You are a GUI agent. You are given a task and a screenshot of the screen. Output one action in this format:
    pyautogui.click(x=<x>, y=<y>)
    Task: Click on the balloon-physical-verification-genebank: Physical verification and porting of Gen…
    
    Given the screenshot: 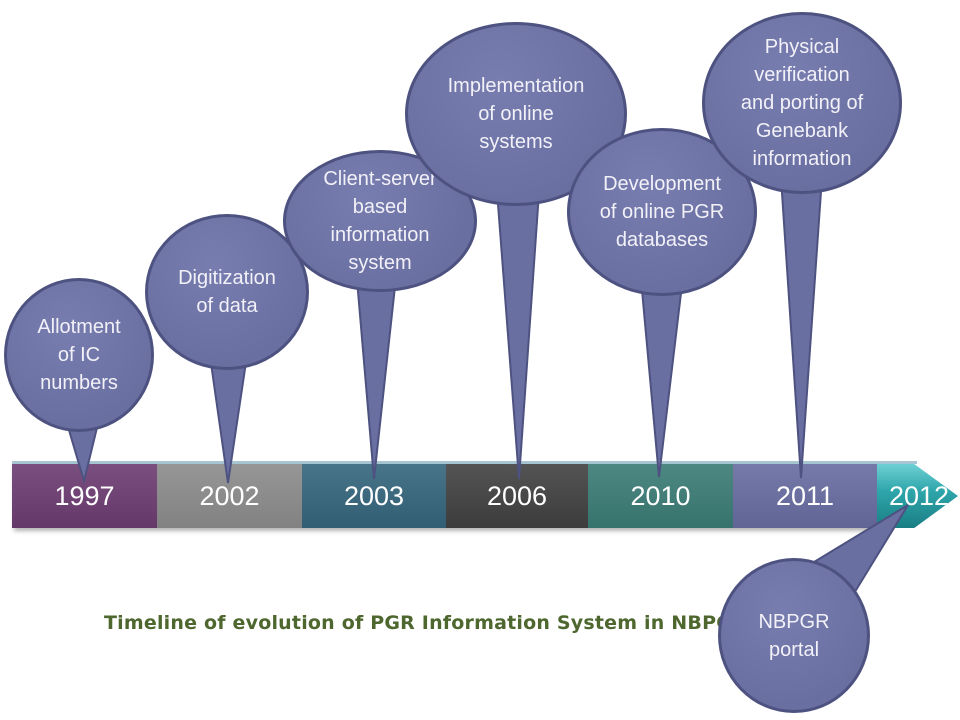 What is the action you would take?
    pyautogui.click(x=802, y=103)
    